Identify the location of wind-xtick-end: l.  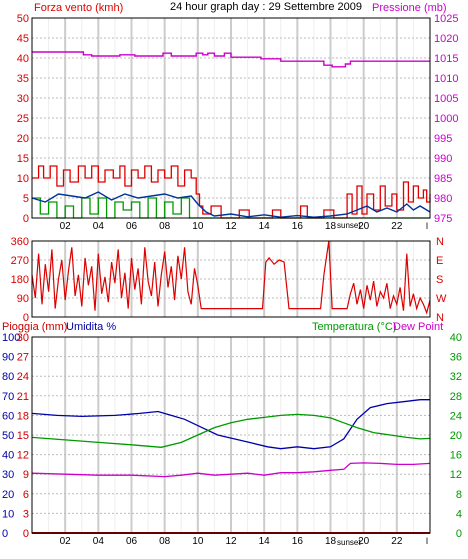
(427, 226).